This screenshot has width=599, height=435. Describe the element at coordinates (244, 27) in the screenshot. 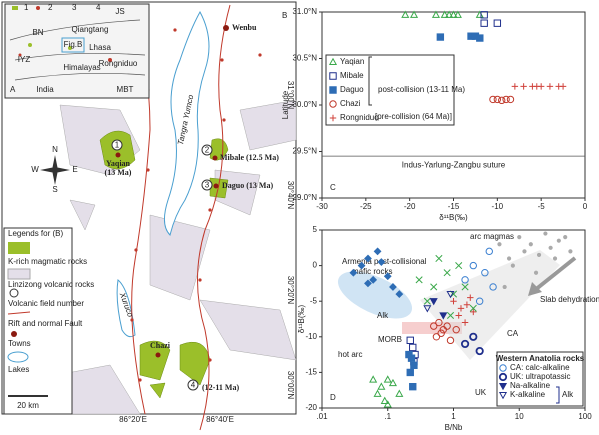

I see `place-label: Wenbu` at that location.